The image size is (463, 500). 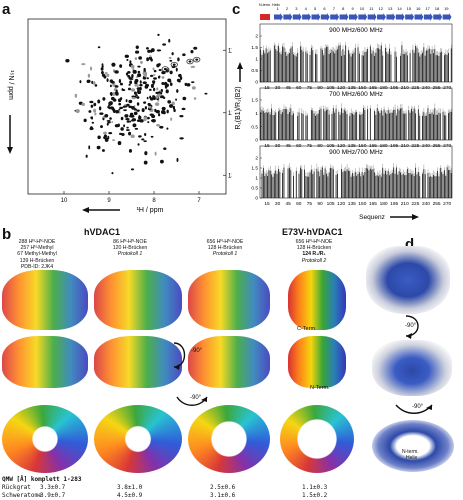 What do you see at coordinates (399, 8) in the screenshot?
I see `strand-number: 14` at bounding box center [399, 8].